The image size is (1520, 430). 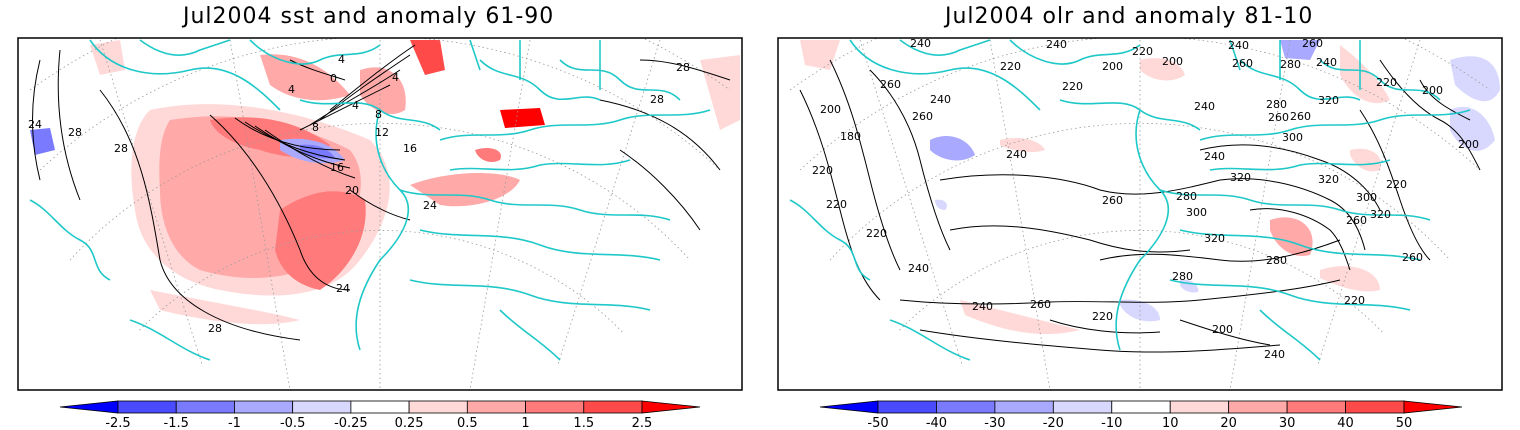 I want to click on colorbar-tick-label: -10, so click(x=1111, y=423).